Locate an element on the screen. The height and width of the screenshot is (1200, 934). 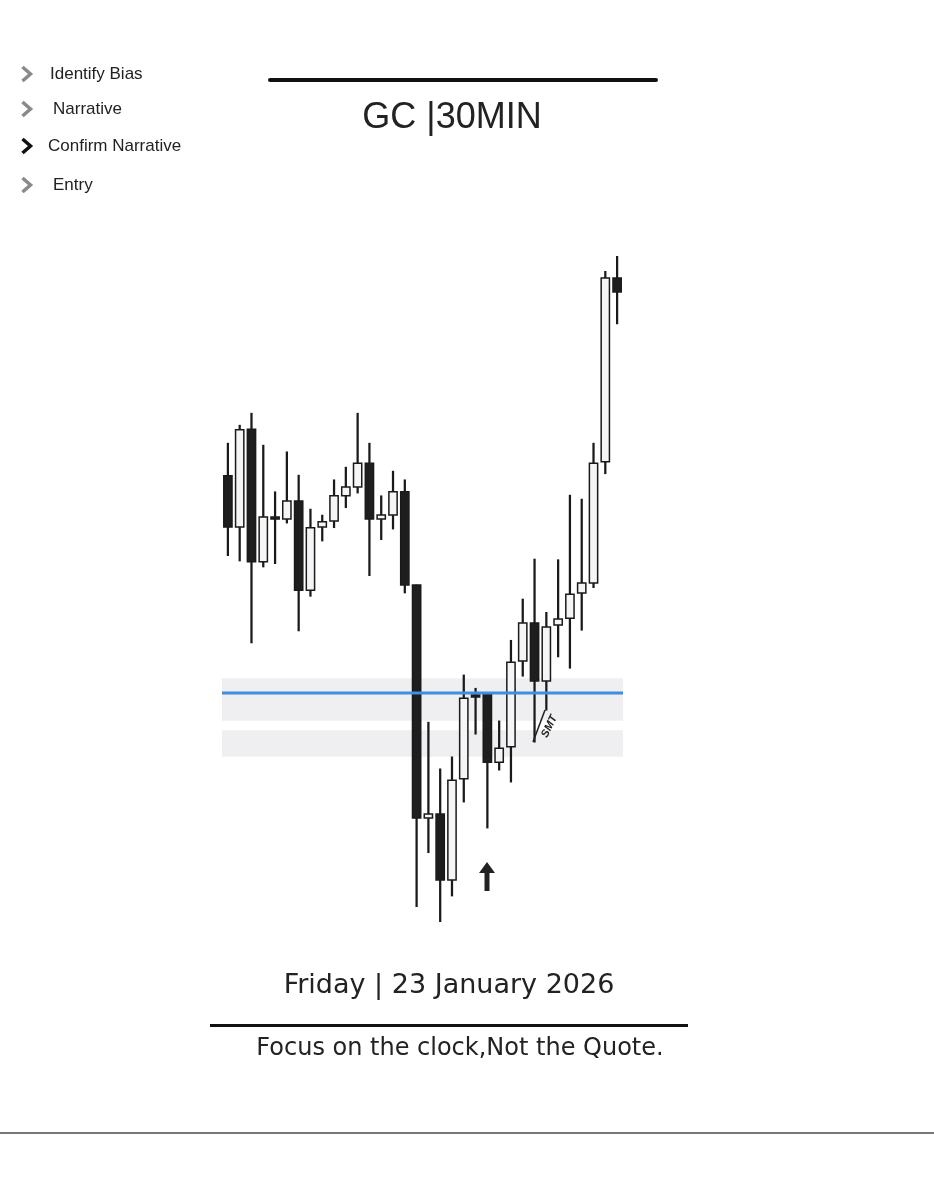
text: Friday | 23 January 2026 is located at coordinates (449, 983).